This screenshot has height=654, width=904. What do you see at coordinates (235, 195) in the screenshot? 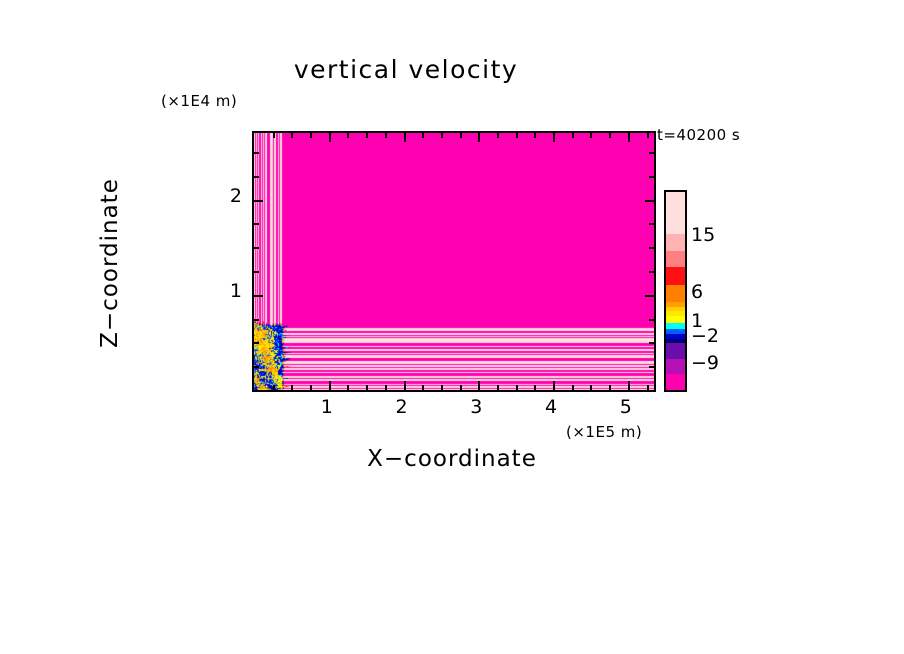
I see `y-tick-label: 2` at bounding box center [235, 195].